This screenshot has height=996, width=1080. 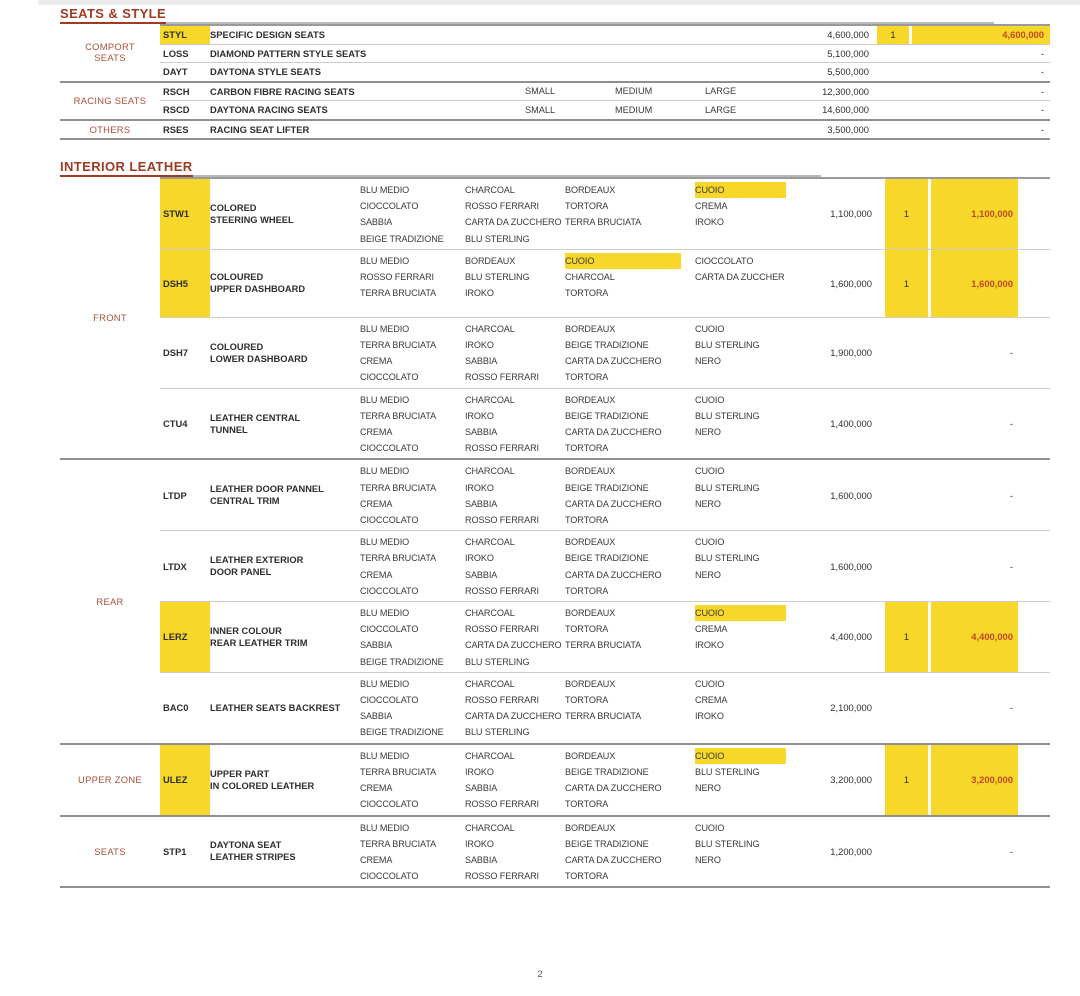 I want to click on size-option: SMALL, so click(x=540, y=91).